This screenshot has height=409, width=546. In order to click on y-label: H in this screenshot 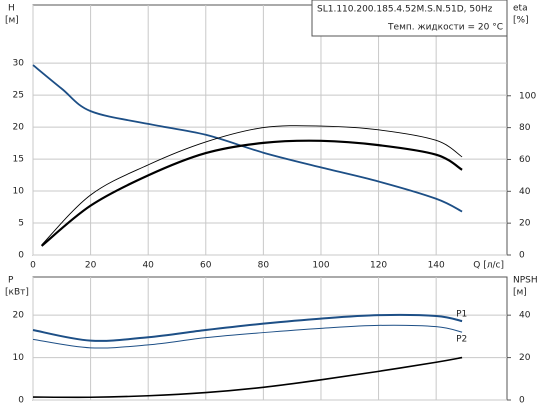, I will do `click(11, 9)`.